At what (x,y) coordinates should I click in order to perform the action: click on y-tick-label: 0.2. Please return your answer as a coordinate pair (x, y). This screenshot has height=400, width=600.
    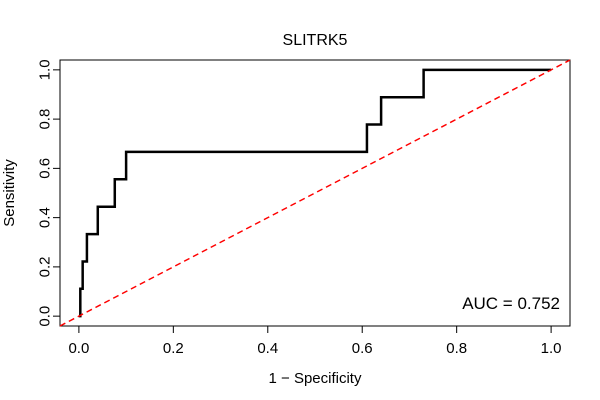
    Looking at the image, I should click on (45, 266).